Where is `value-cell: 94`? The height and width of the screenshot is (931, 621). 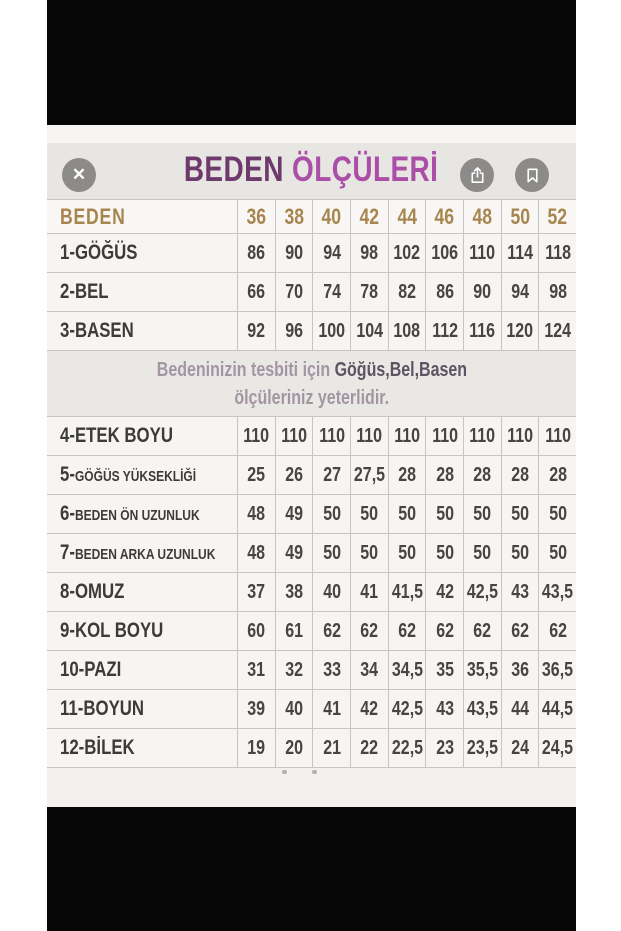 value-cell: 94 is located at coordinates (331, 253).